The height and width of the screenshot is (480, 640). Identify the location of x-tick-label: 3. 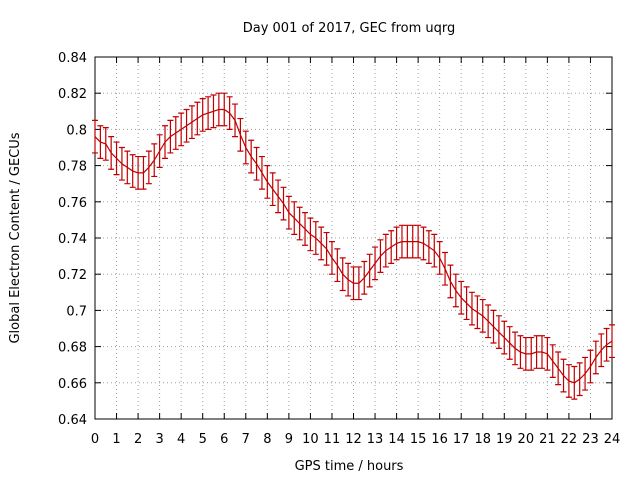
(159, 439).